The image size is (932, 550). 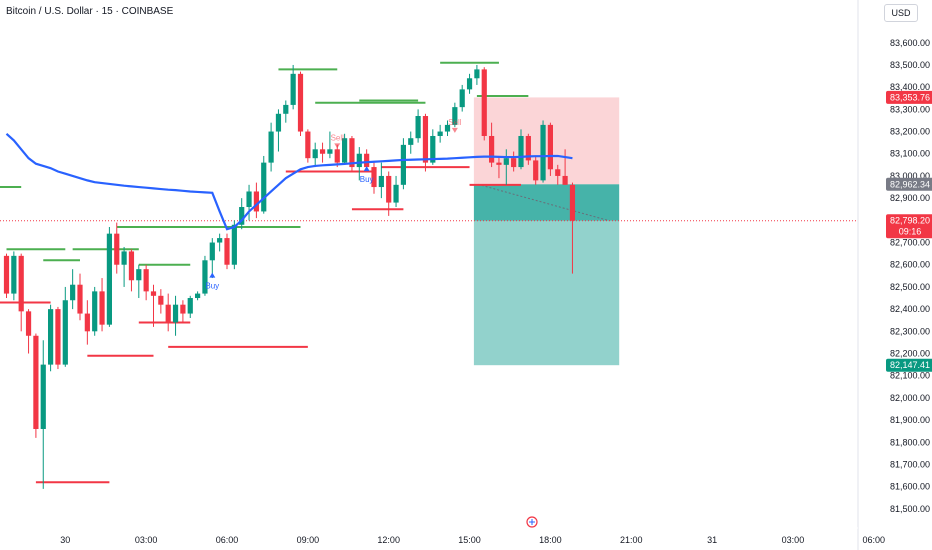 I want to click on price-tag-label: 82,147.41, so click(x=910, y=365).